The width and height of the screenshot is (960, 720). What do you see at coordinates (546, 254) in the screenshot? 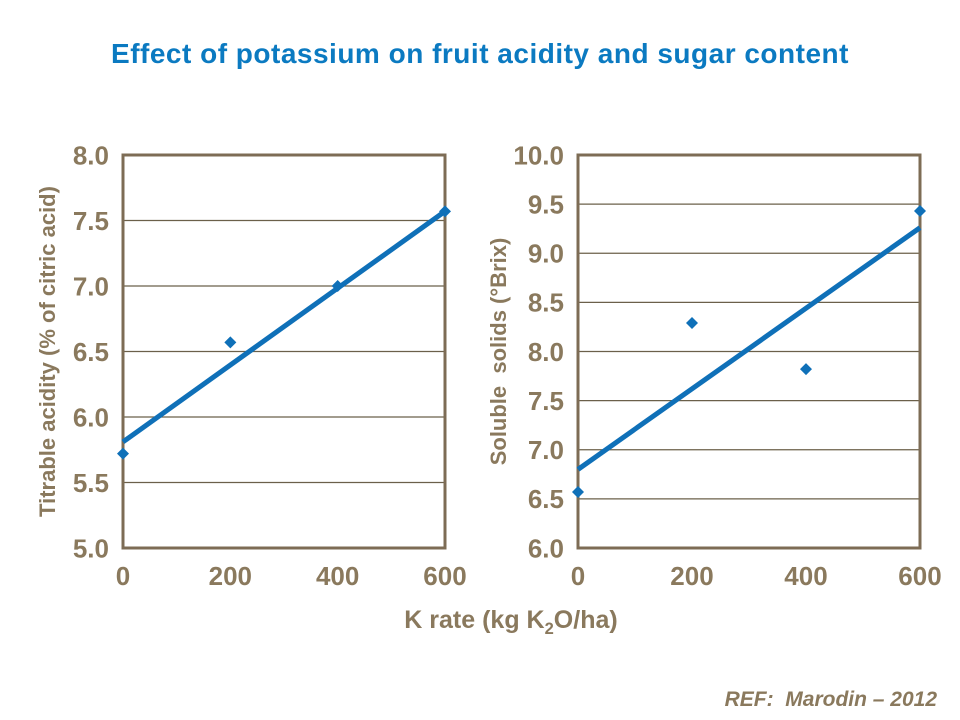
I see `y-tick-label: 9.0` at bounding box center [546, 254].